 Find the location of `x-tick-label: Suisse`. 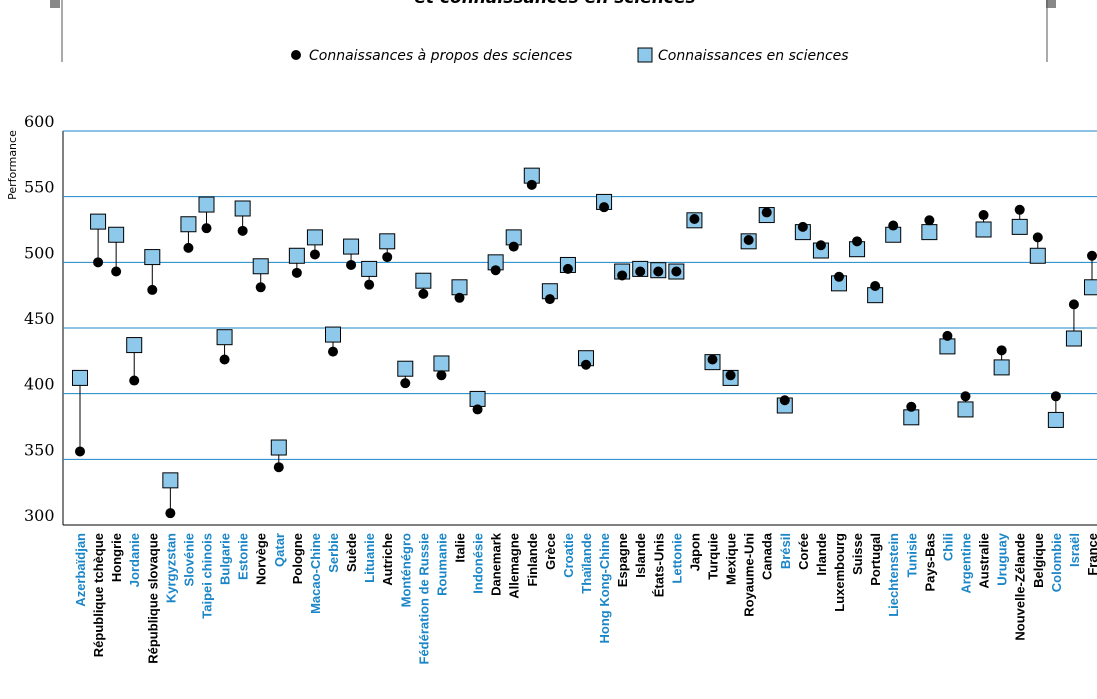

x-tick-label: Suisse is located at coordinates (857, 554).